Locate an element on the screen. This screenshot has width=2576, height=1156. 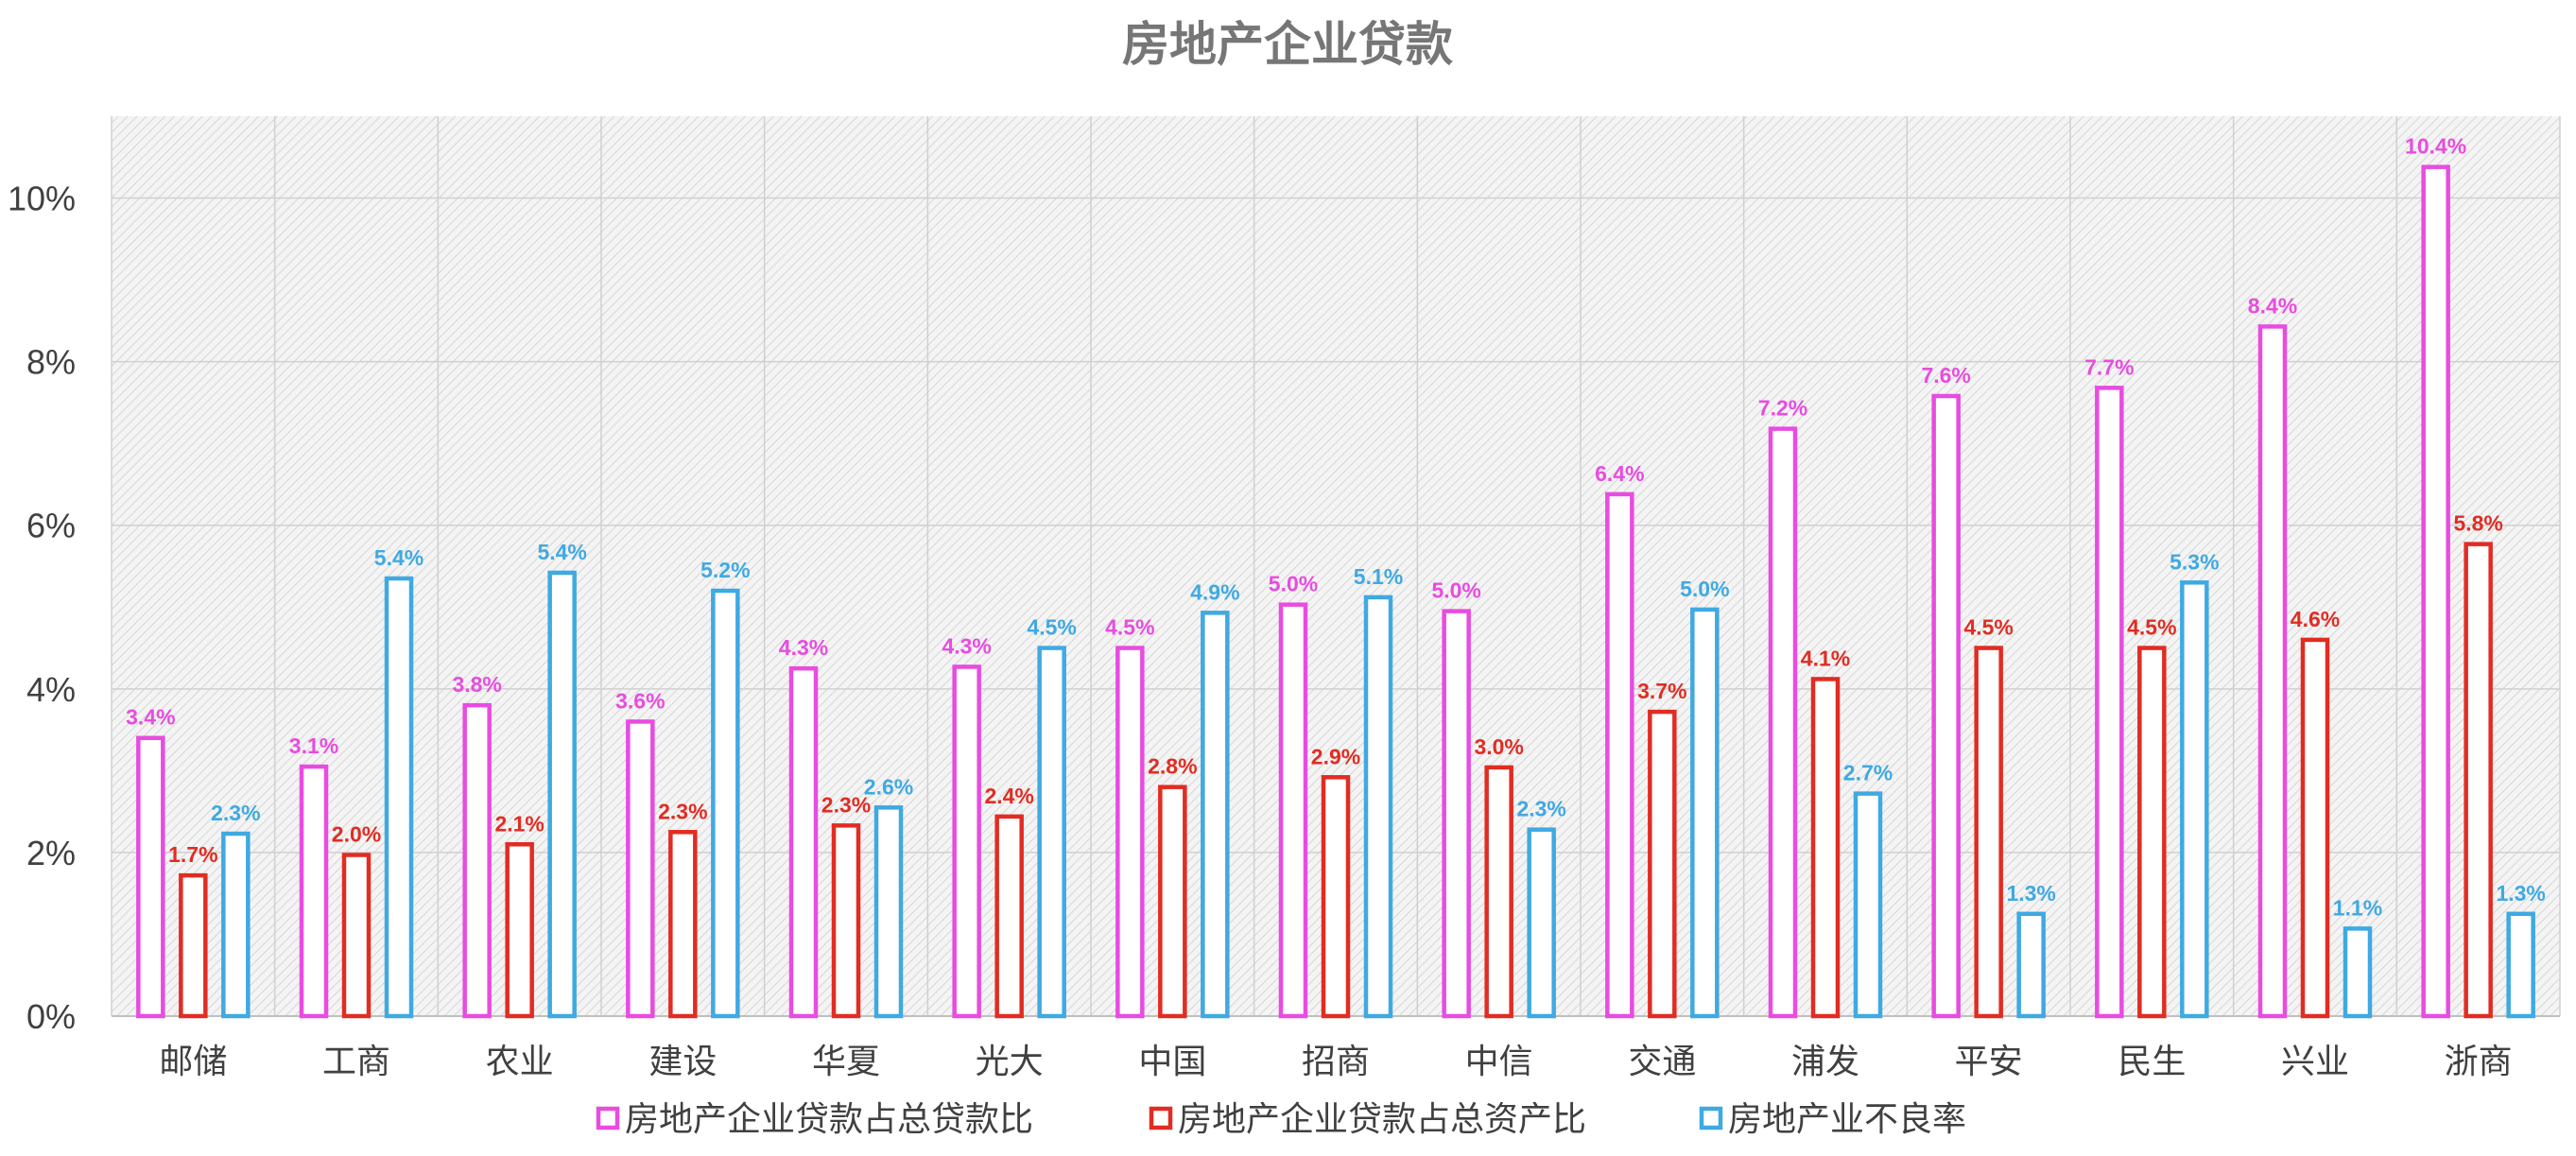
x-tick-label: 农业 is located at coordinates (520, 1062).